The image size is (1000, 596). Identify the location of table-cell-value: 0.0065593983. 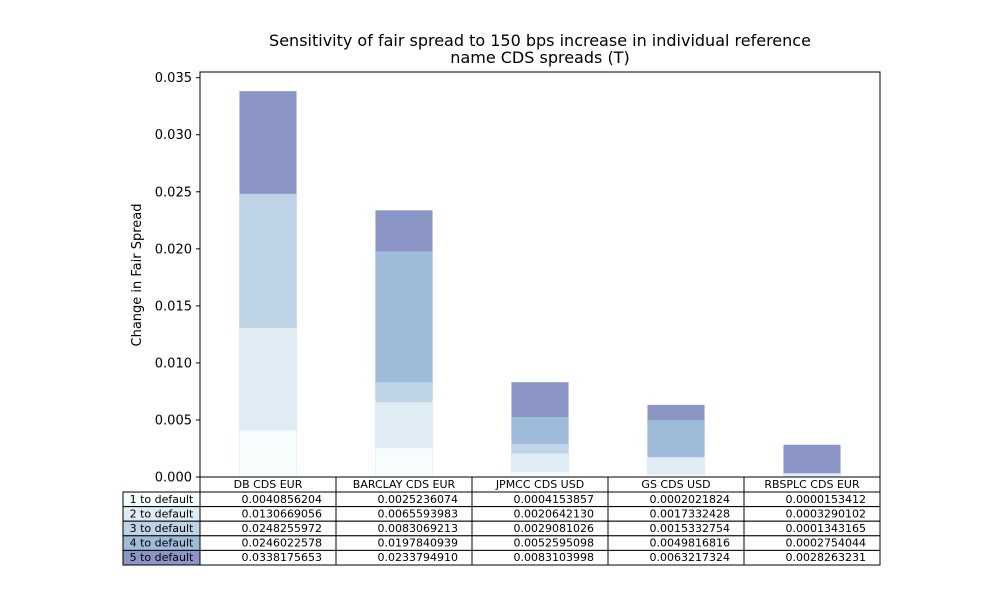
(418, 513).